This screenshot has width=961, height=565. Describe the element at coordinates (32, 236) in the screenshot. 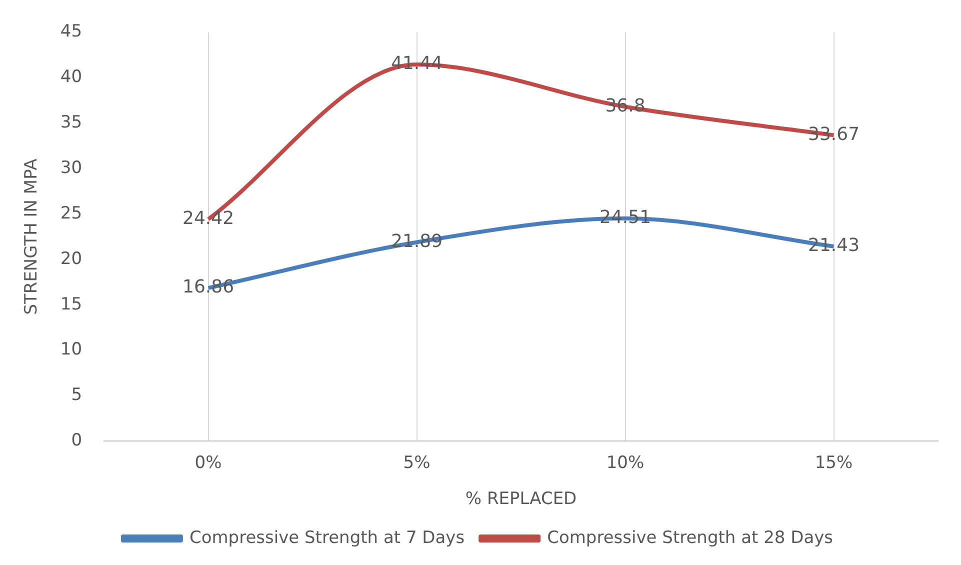

I see `y-axis-title: STRENGTH IN MPA` at that location.